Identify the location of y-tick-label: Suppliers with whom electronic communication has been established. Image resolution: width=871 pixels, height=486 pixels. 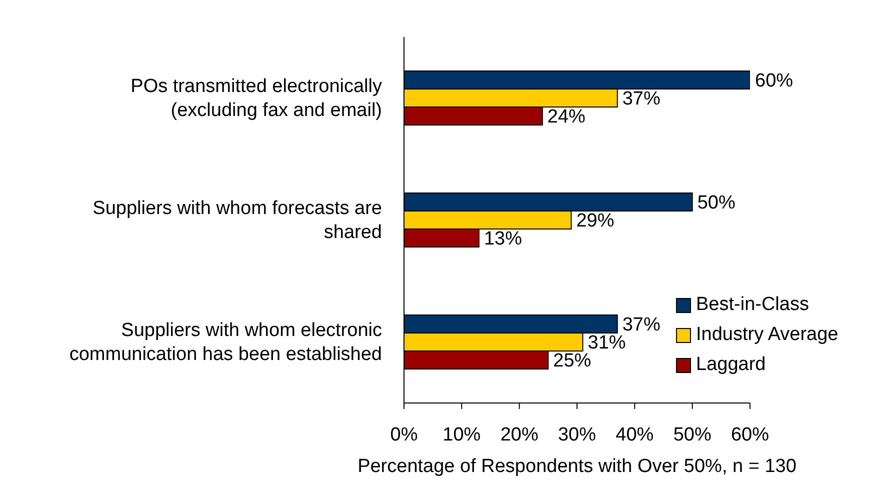
(225, 342).